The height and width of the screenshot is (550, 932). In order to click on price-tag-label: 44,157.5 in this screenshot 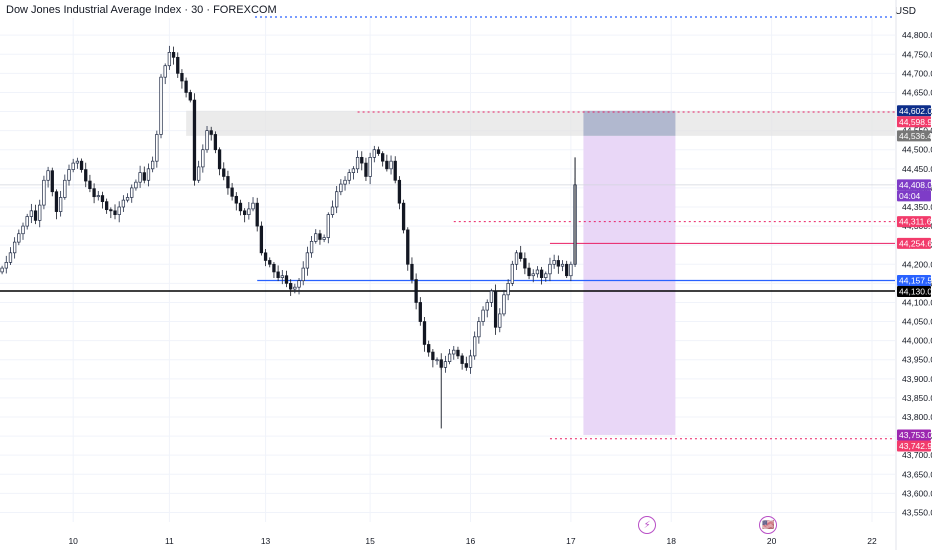, I will do `click(915, 281)`.